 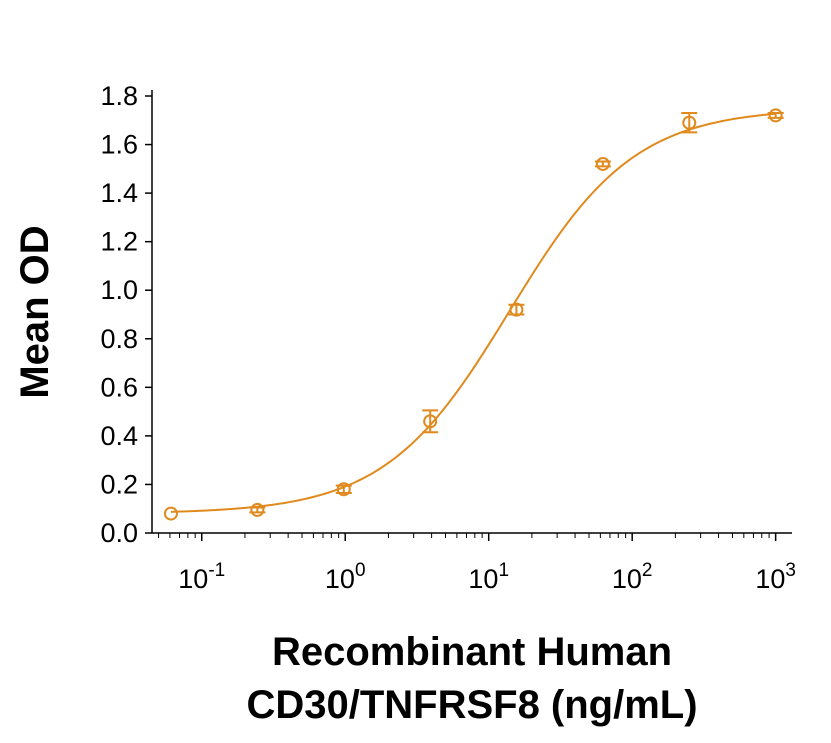 What do you see at coordinates (201, 577) in the screenshot?
I see `x-tick-label: 10⁻¹` at bounding box center [201, 577].